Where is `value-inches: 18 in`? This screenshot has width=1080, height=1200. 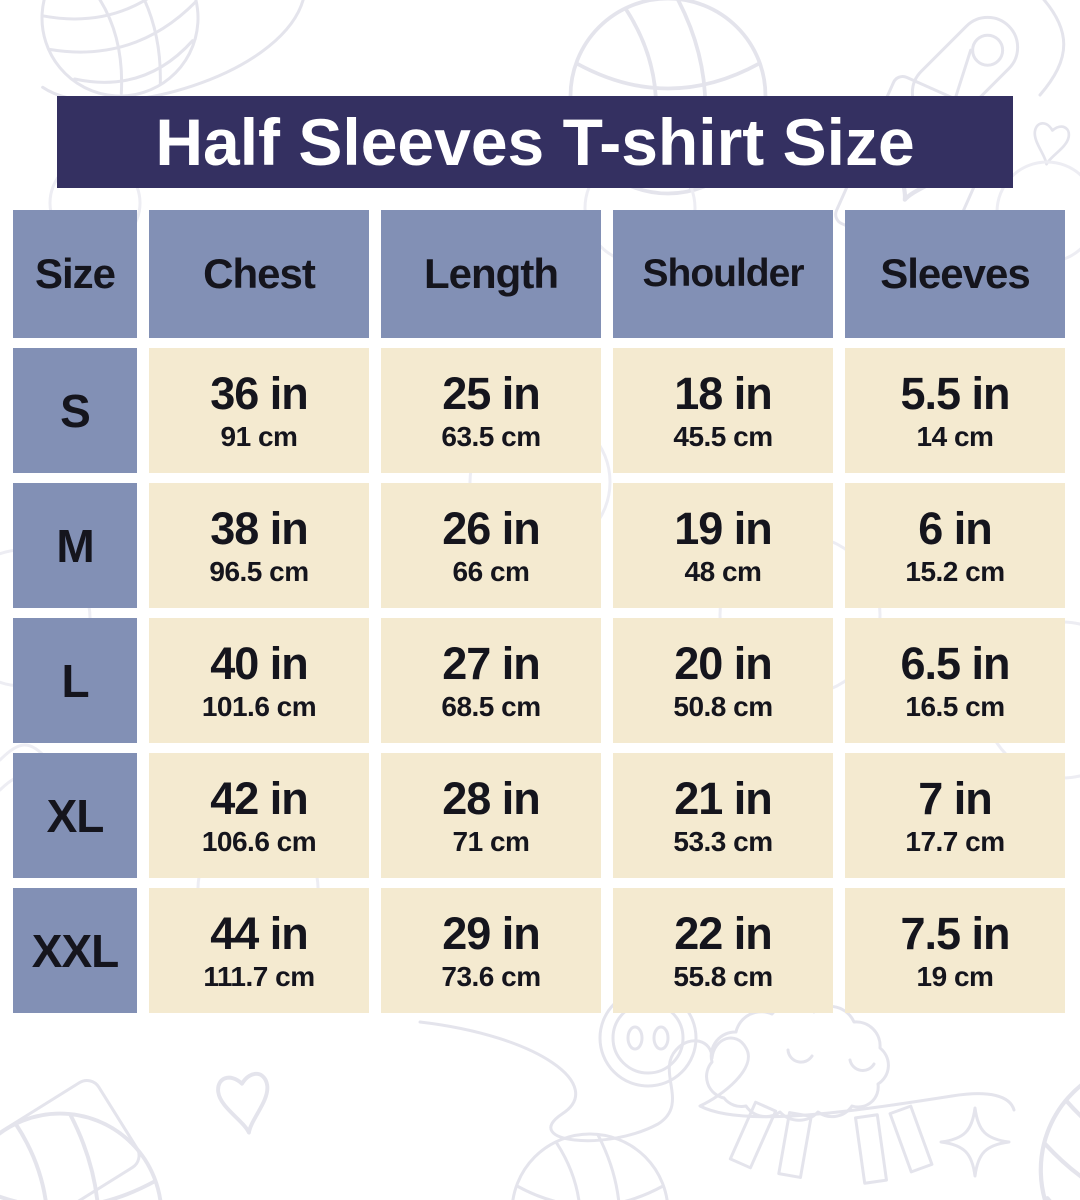
value-inches: 18 in is located at coordinates (723, 393).